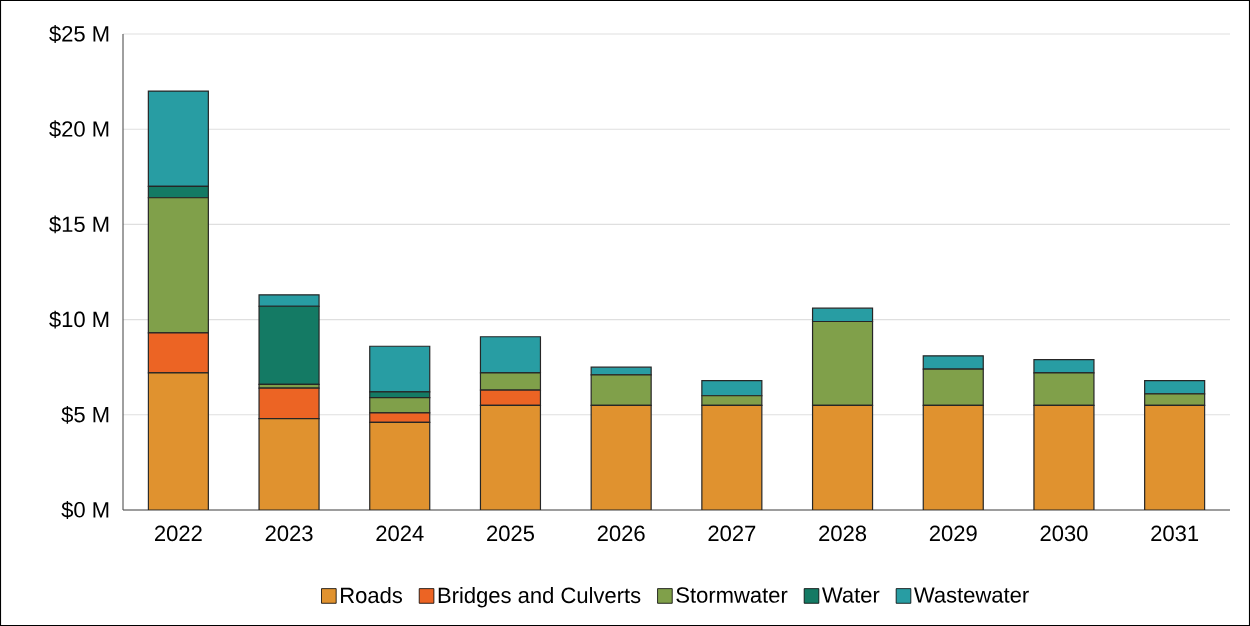  Describe the element at coordinates (843, 533) in the screenshot. I see `x-tick-label: 2028` at that location.